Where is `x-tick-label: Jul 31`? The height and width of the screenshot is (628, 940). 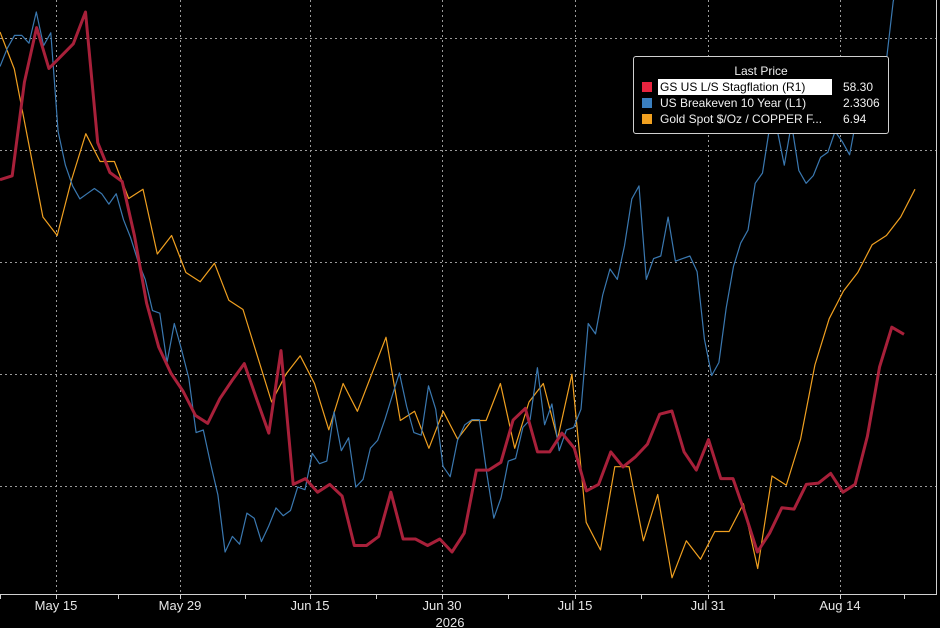 x-tick-label: Jul 31 is located at coordinates (708, 605).